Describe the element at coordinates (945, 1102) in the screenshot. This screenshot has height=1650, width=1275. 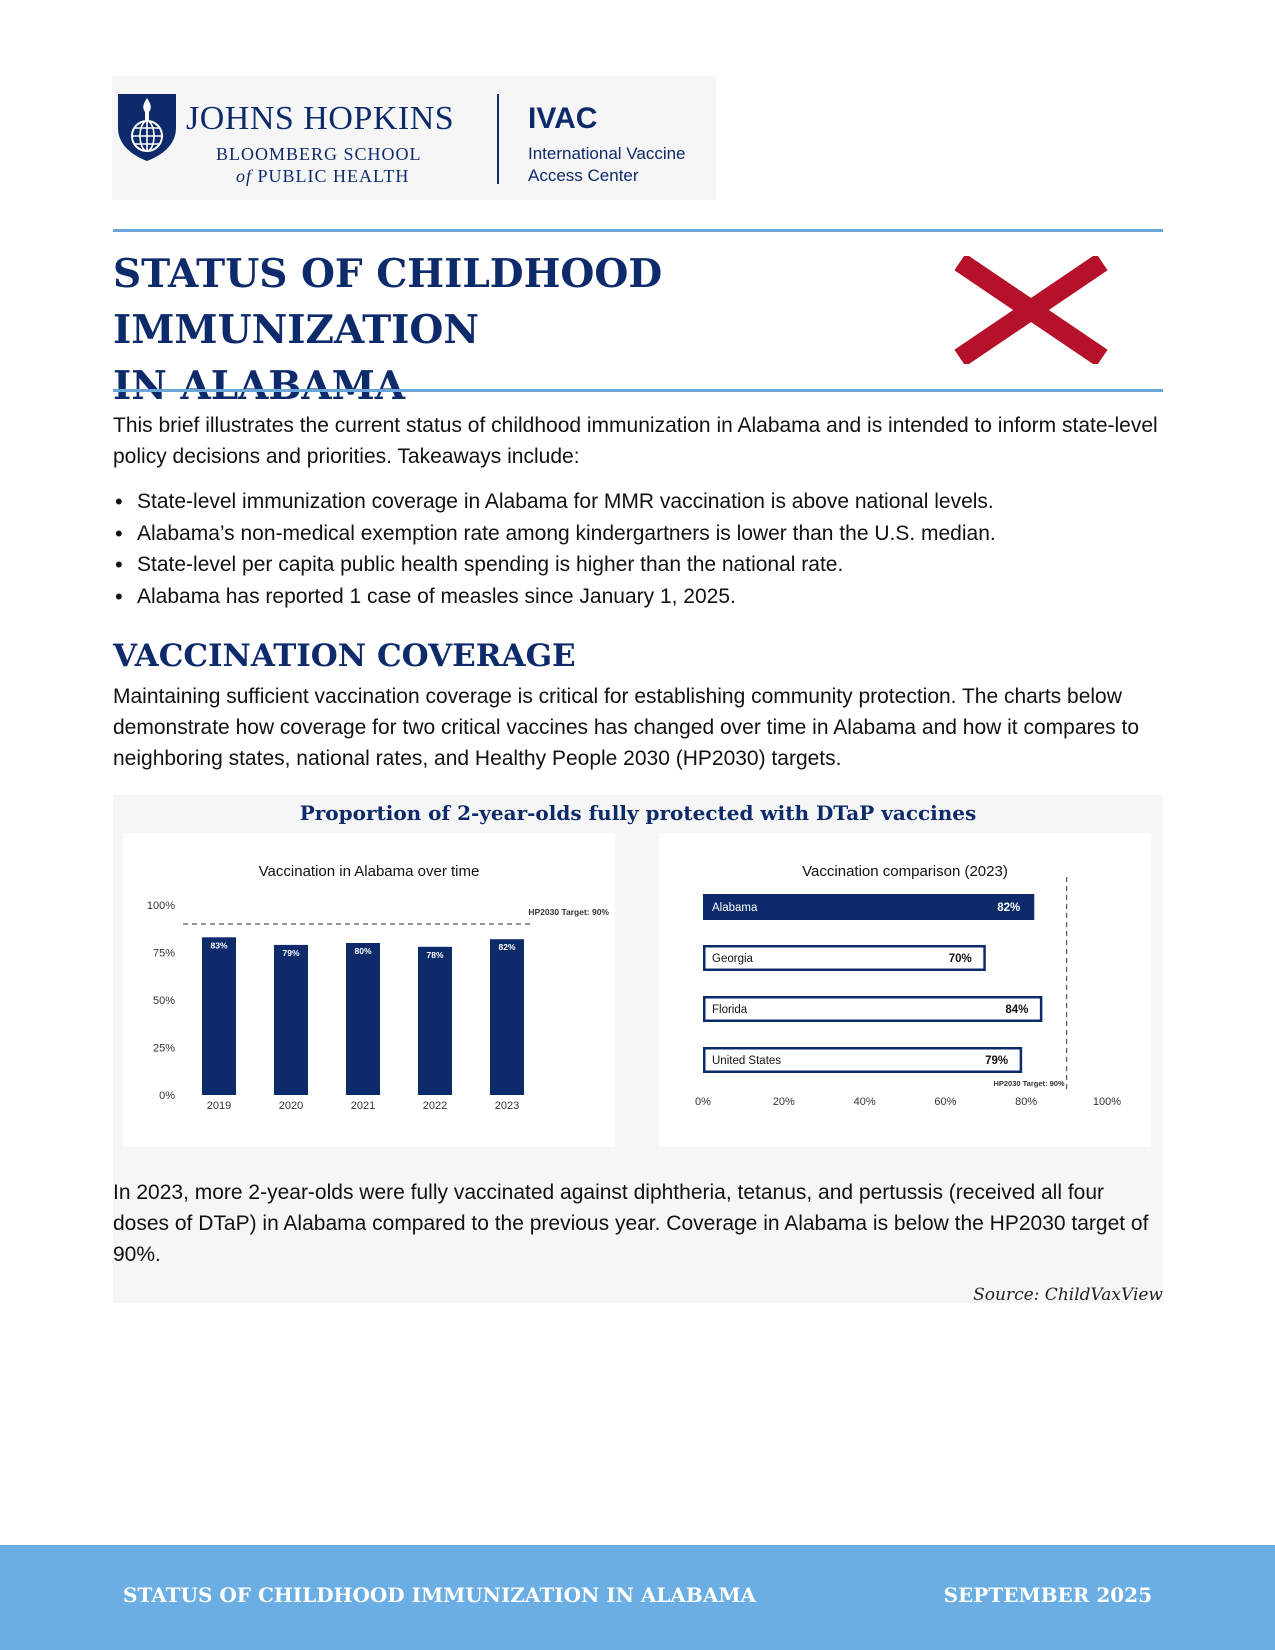
I see `x-tick-label: 60%` at that location.